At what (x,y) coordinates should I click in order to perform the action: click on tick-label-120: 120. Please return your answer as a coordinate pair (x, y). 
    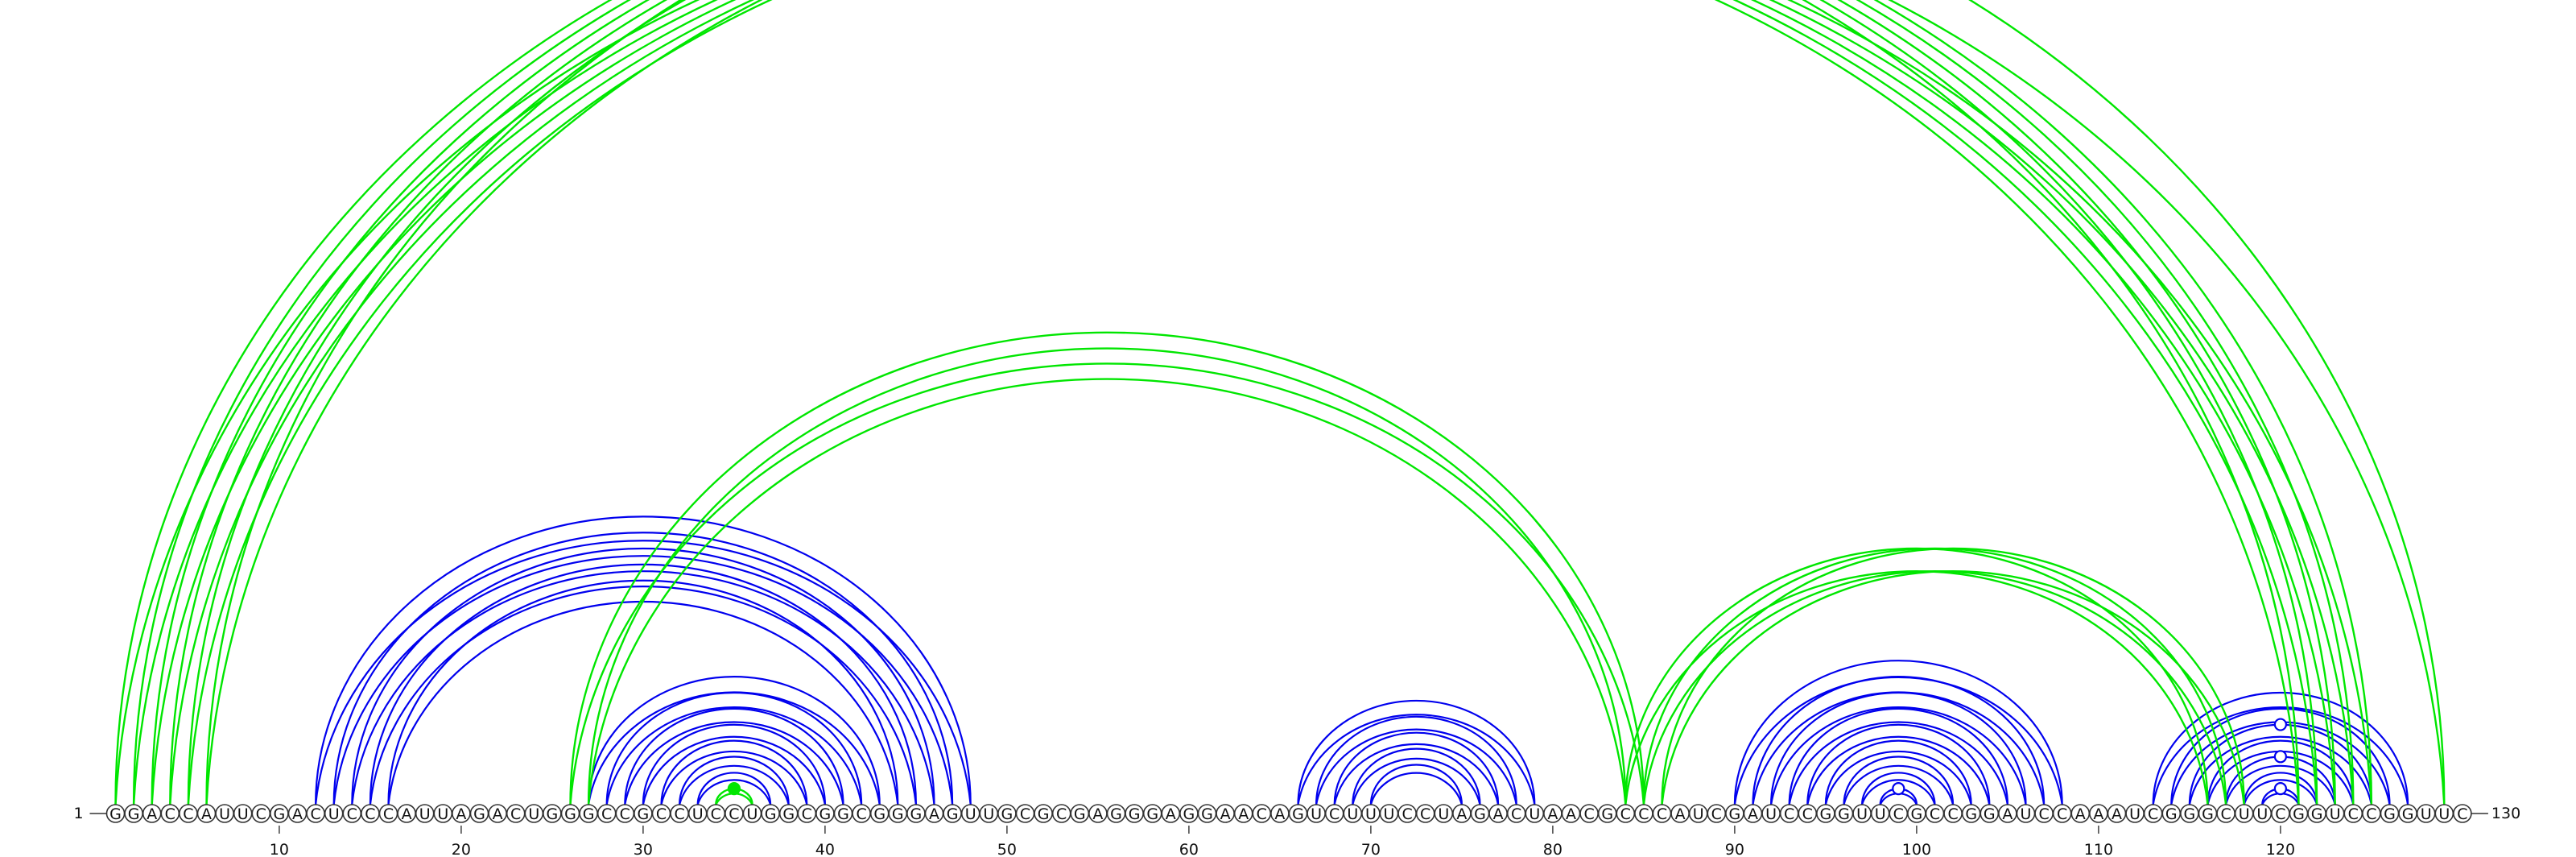
    Looking at the image, I should click on (2280, 849).